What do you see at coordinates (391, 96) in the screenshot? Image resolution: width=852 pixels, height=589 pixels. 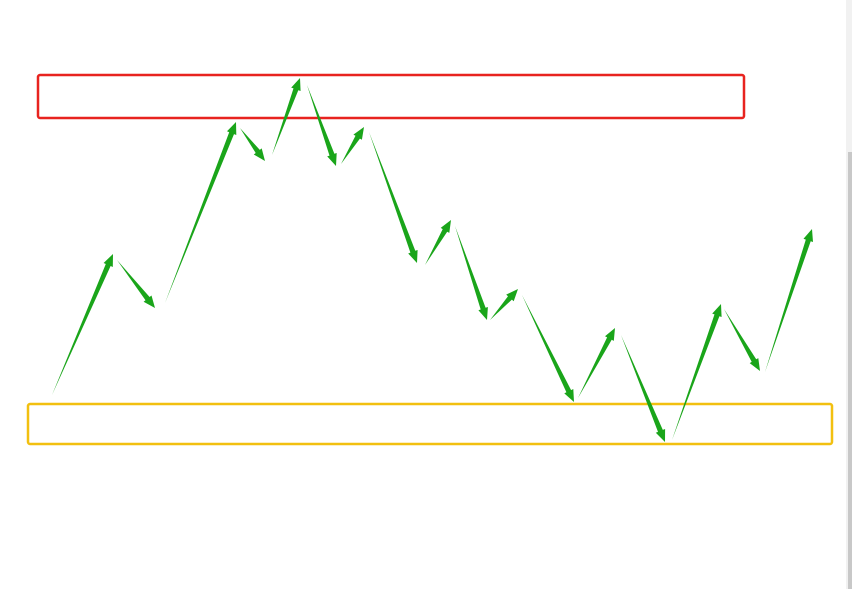 I see `resistance-zone` at bounding box center [391, 96].